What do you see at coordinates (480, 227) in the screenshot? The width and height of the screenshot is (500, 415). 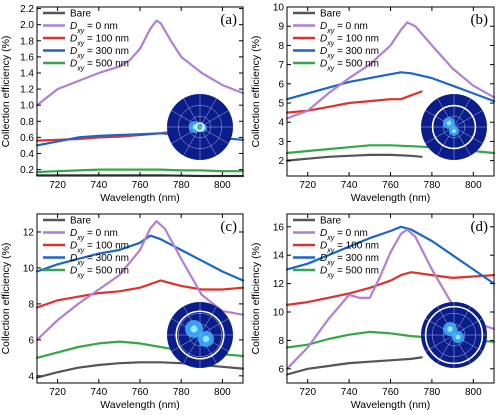 I see `panel-label: (d)` at bounding box center [480, 227].